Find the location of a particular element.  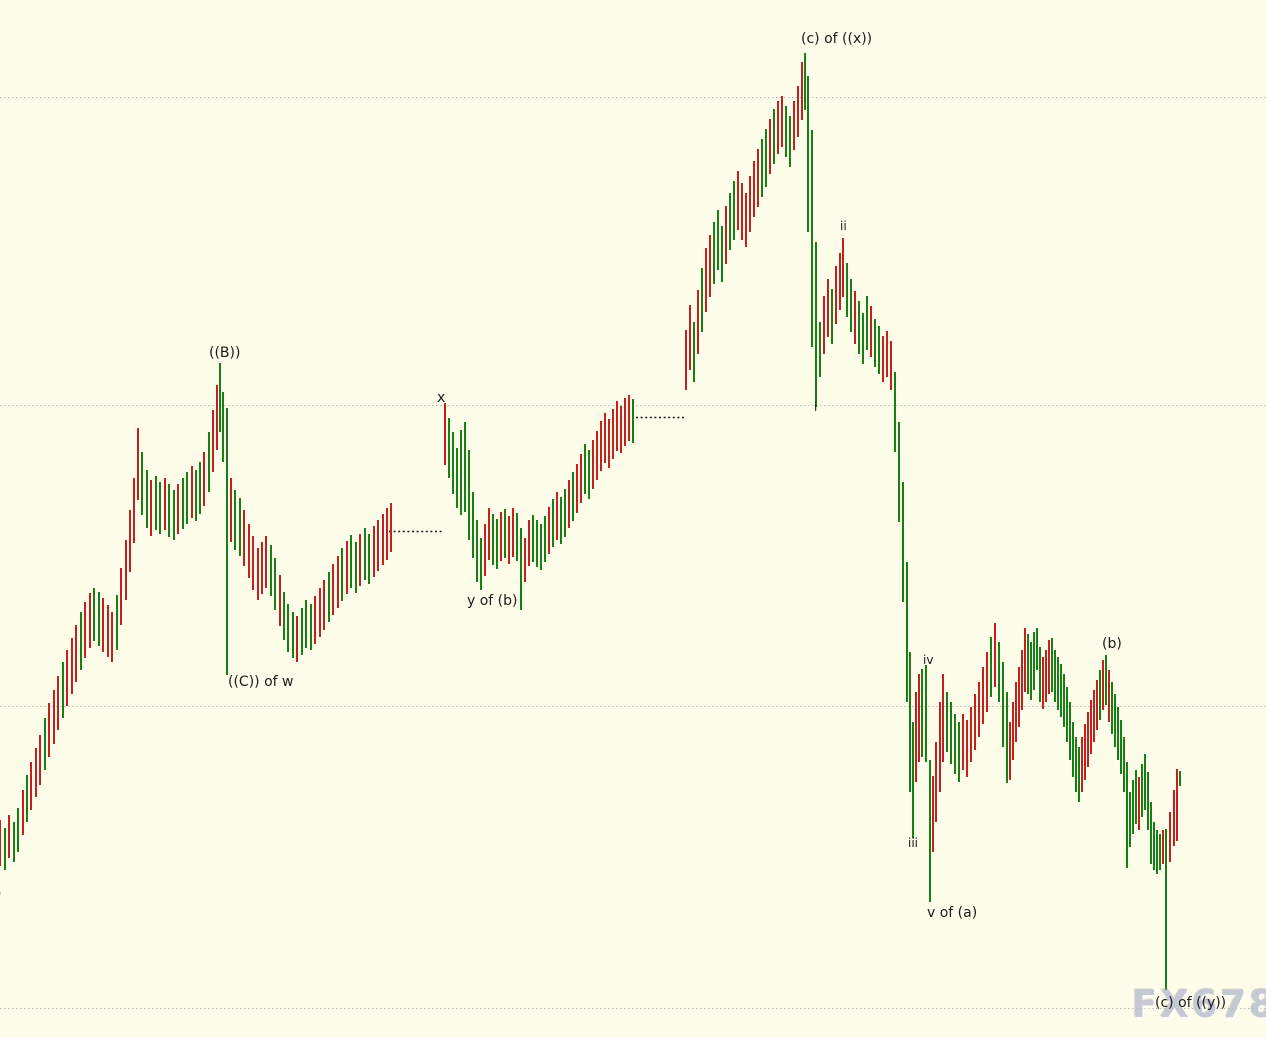

dotted-level-markers is located at coordinates (536, 474).